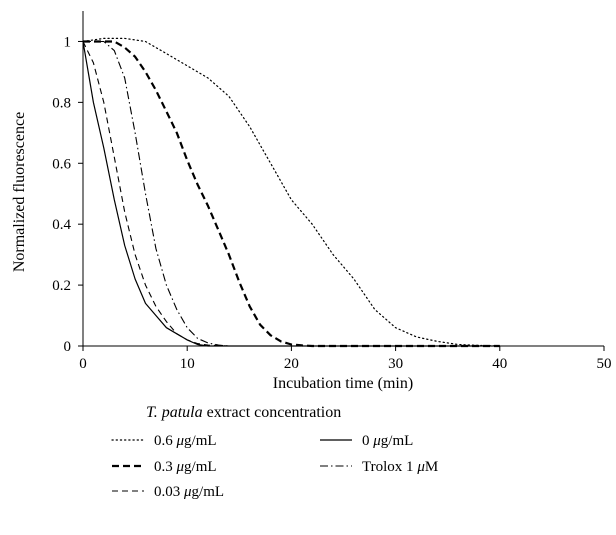 The image size is (616, 535). I want to click on legend-title: T. patula extract concentration, so click(243, 412).